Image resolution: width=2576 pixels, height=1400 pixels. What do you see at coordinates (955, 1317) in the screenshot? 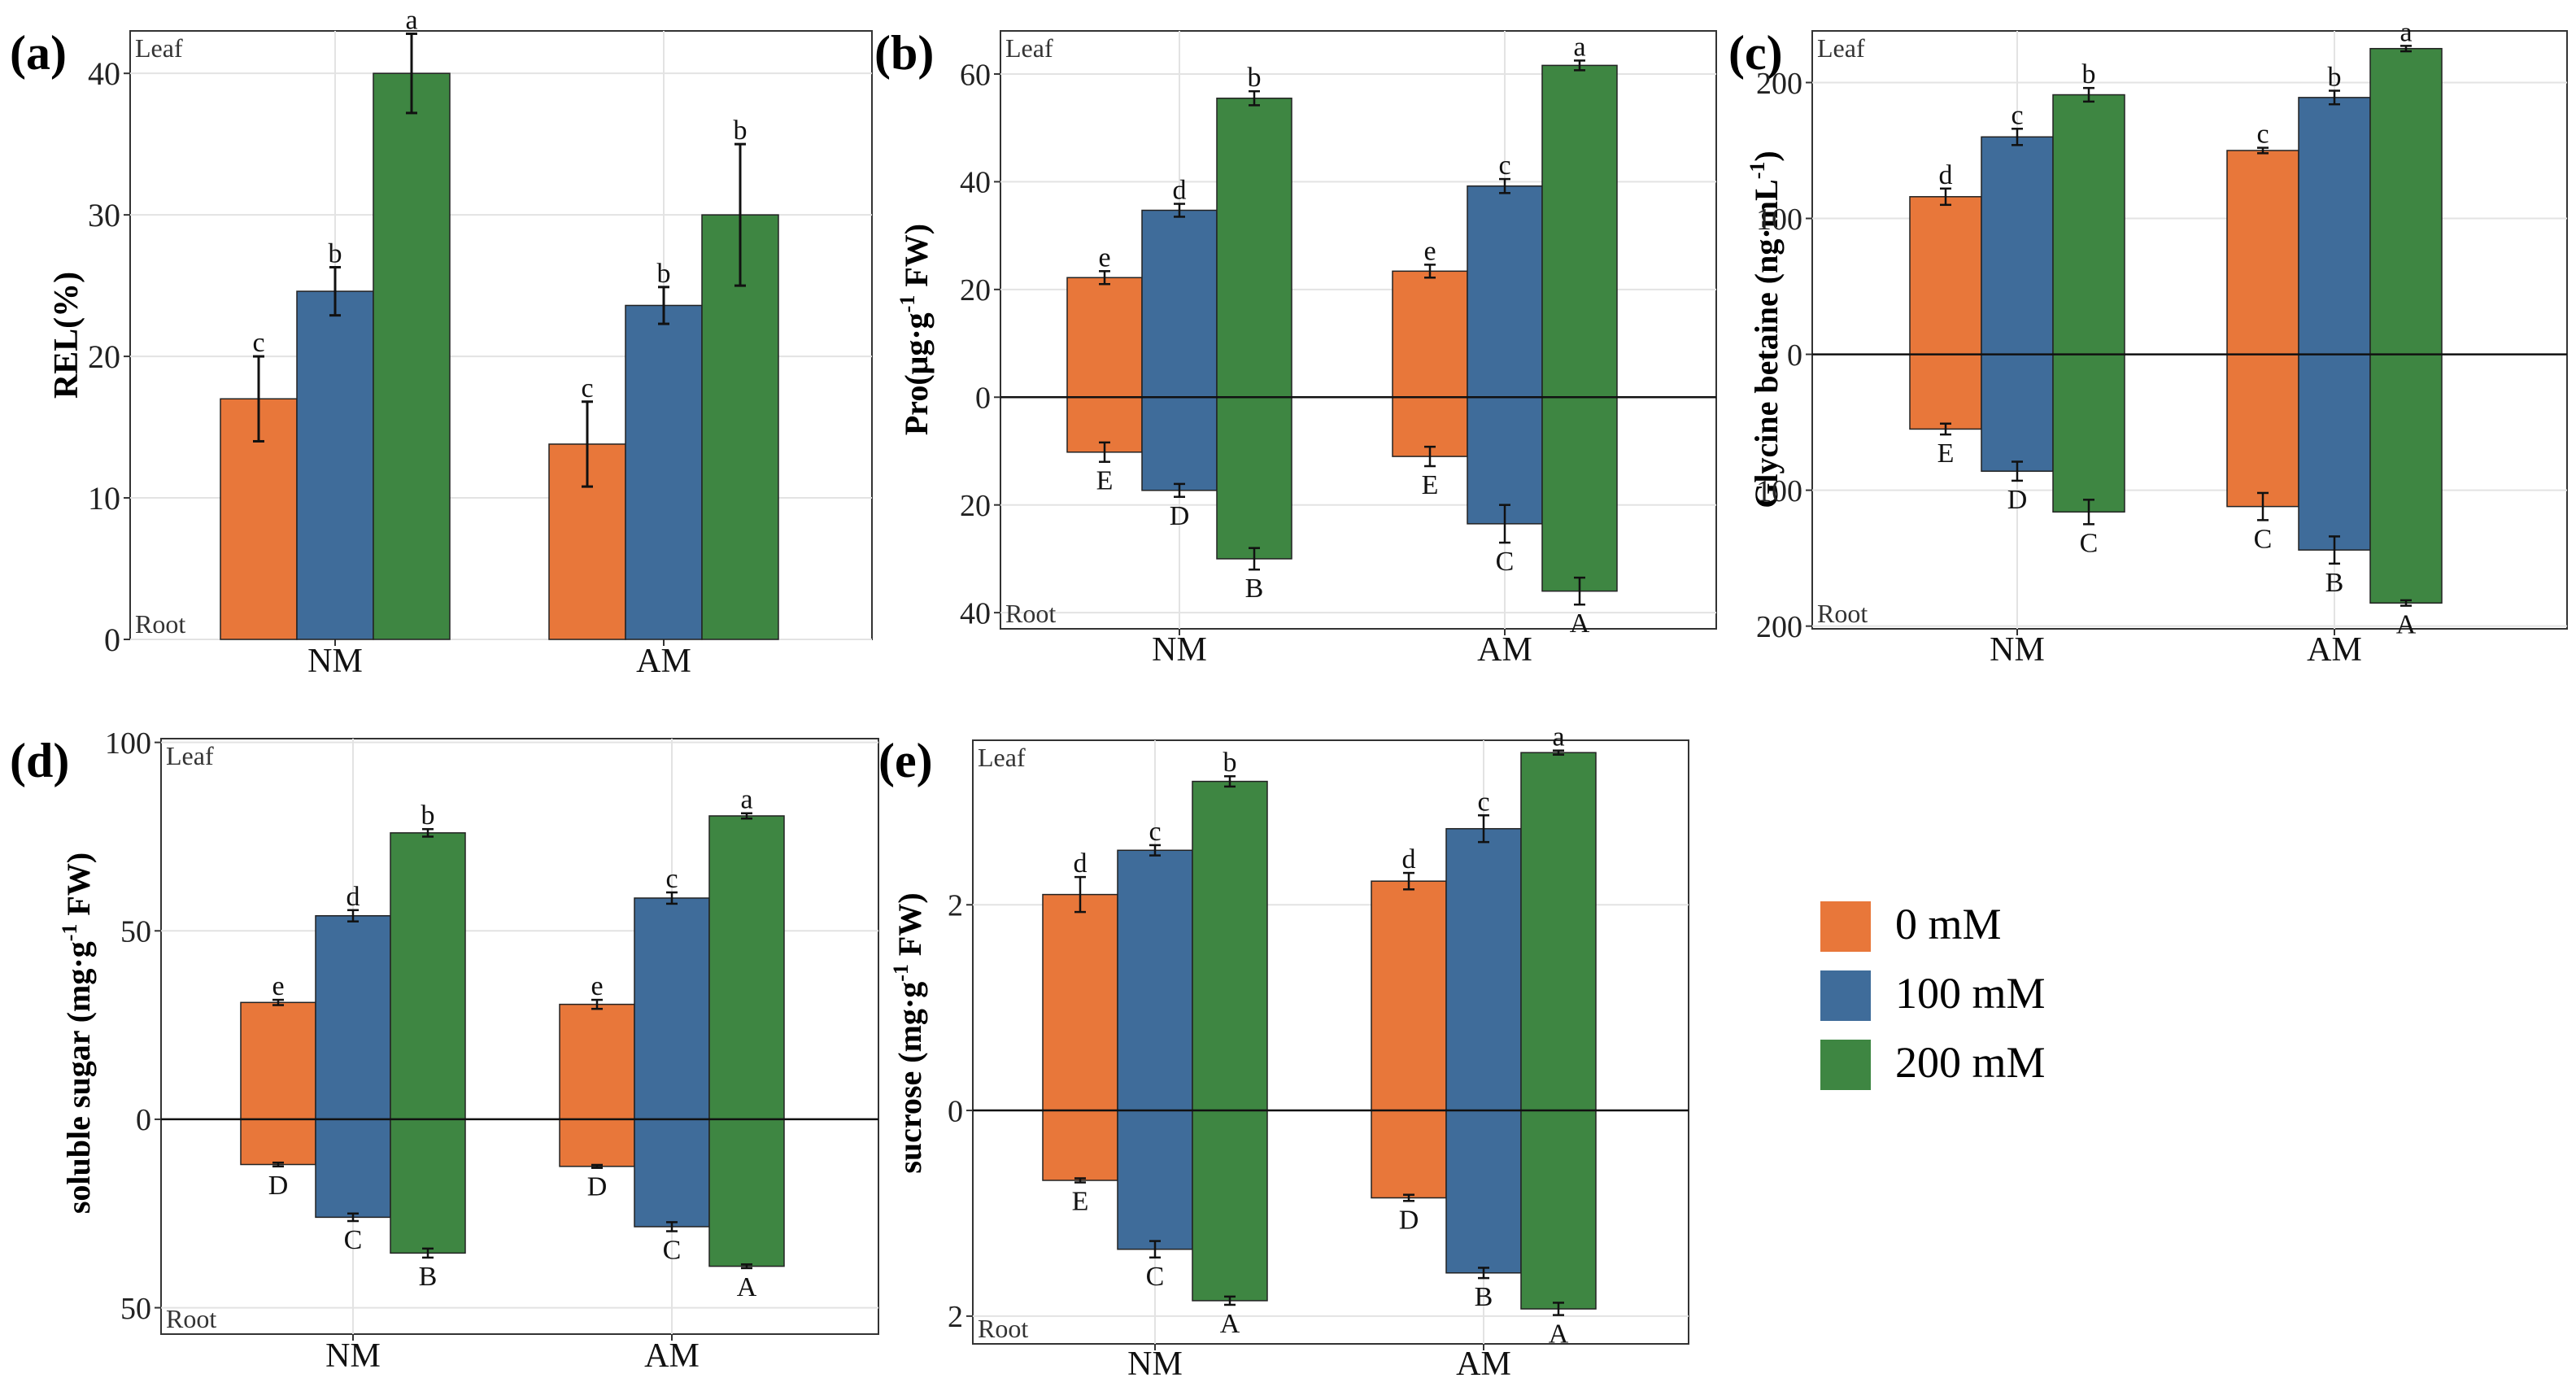
I see `y-tick-label-e: 2` at bounding box center [955, 1317].